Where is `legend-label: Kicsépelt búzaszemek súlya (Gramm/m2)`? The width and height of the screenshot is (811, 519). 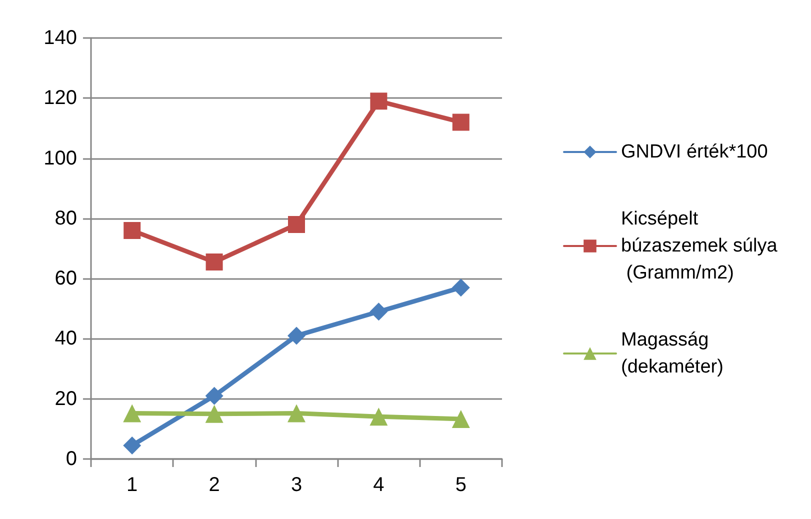 legend-label: Kicsépelt búzaszemek súlya (Gramm/m2) is located at coordinates (699, 246).